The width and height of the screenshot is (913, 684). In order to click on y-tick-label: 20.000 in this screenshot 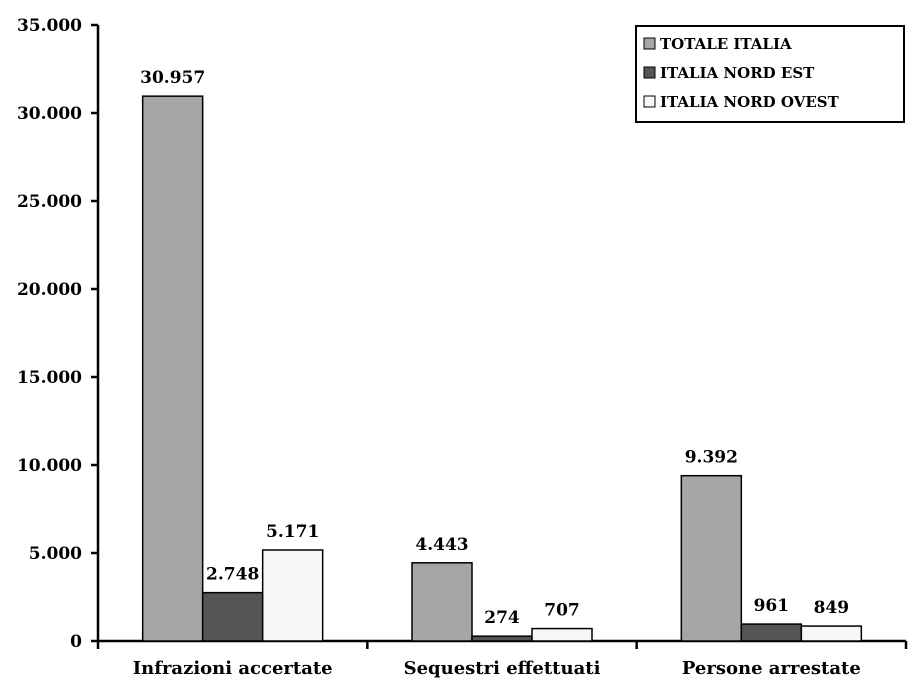, I will do `click(49, 290)`.